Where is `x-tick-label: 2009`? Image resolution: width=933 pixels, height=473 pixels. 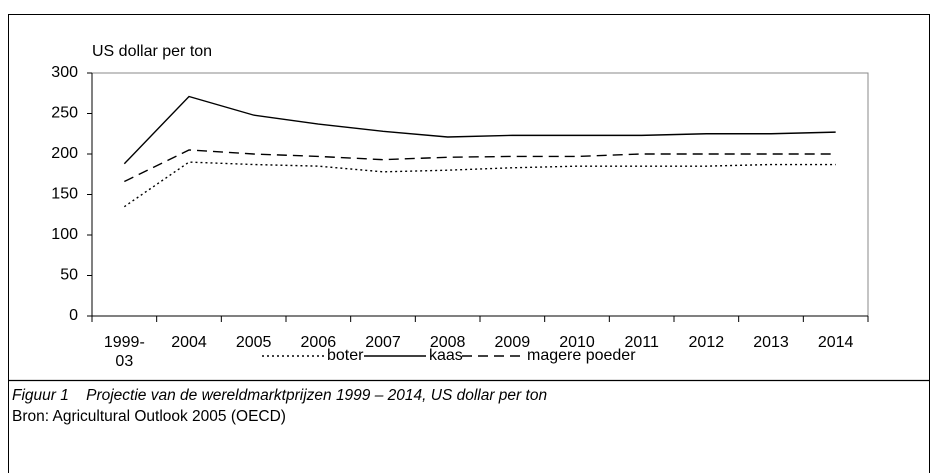
x-tick-label: 2009 is located at coordinates (512, 342).